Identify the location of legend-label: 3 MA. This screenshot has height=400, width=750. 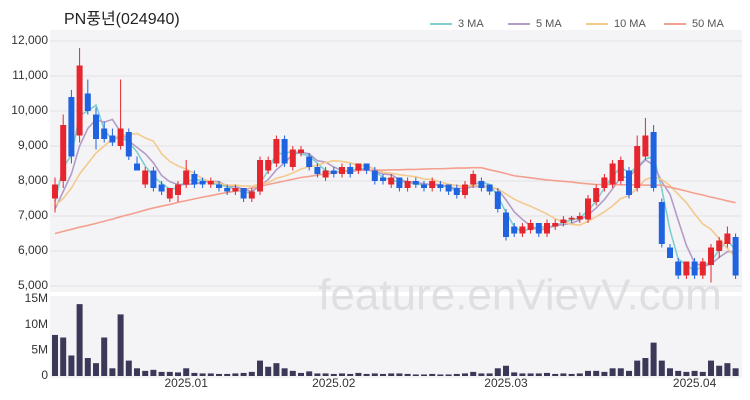
(471, 24).